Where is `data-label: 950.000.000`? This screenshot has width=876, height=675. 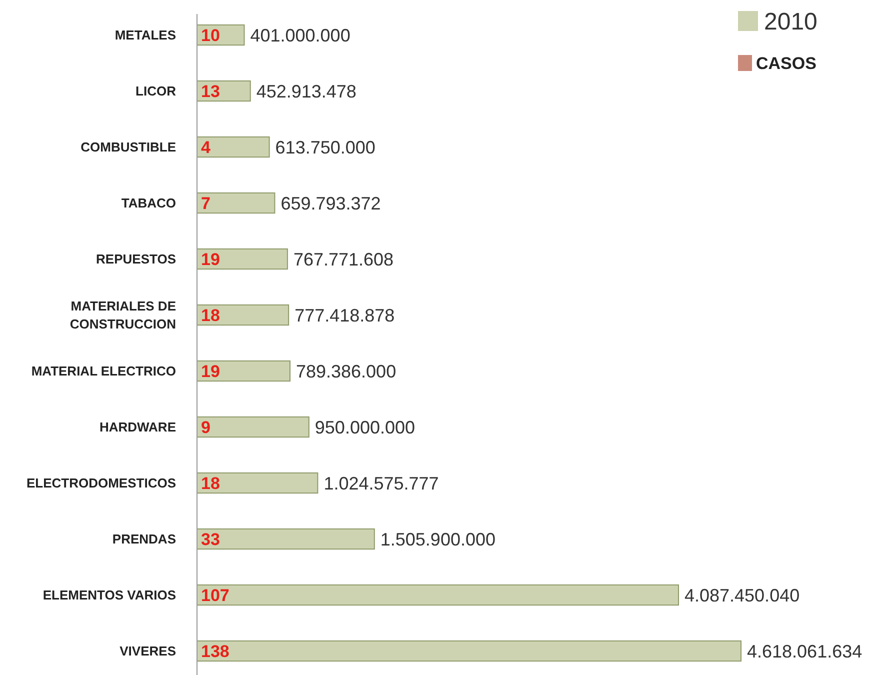
data-label: 950.000.000 is located at coordinates (365, 427).